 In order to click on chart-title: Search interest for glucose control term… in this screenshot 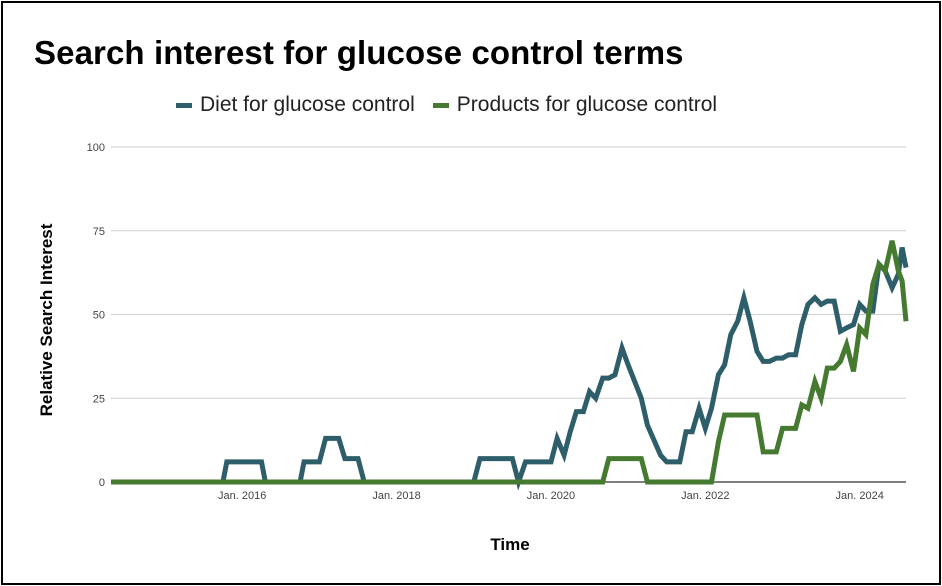, I will do `click(359, 52)`.